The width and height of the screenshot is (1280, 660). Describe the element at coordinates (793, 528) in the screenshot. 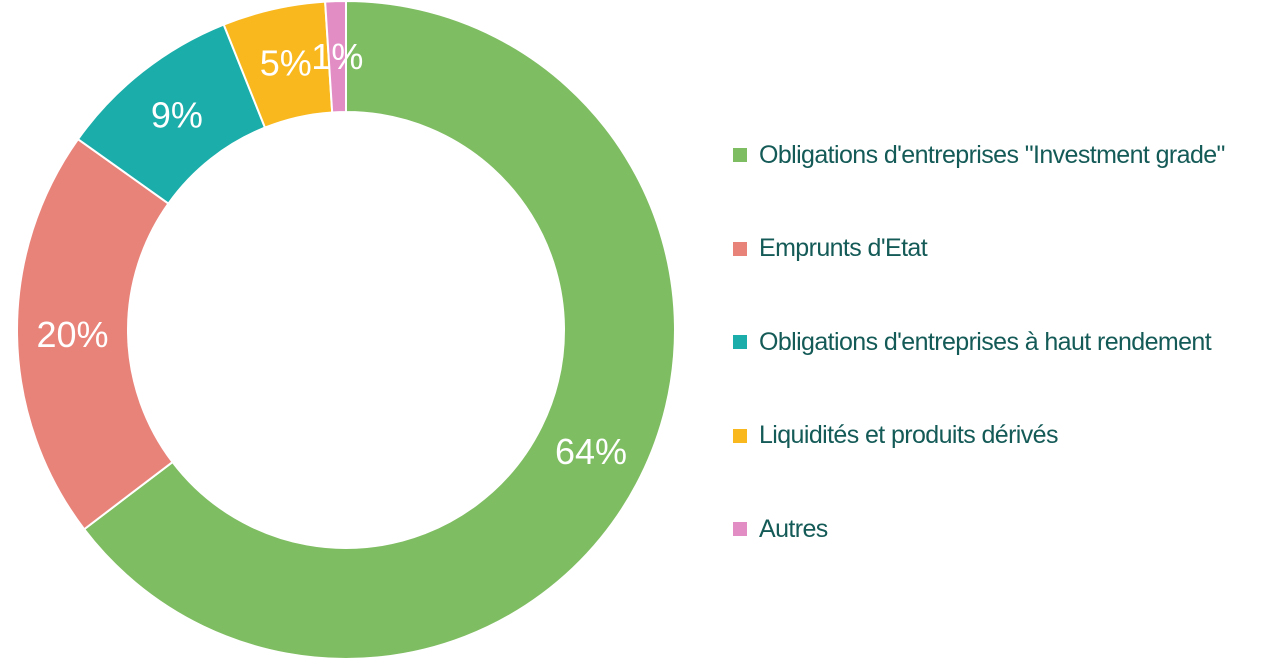

I see `legend-label-autres: Autres` at that location.